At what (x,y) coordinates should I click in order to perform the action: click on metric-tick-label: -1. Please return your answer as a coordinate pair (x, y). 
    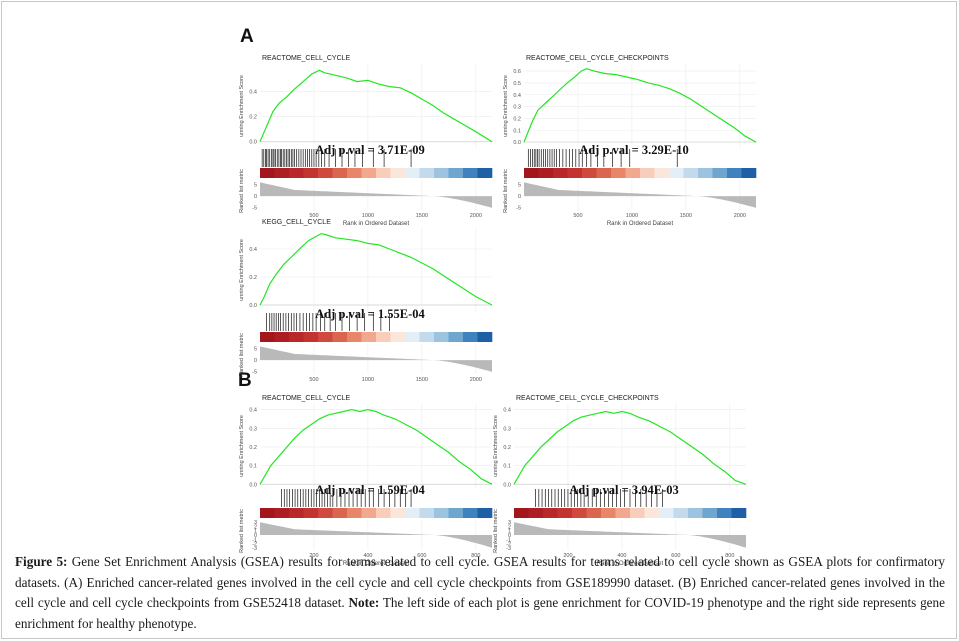
    Looking at the image, I should click on (508, 540).